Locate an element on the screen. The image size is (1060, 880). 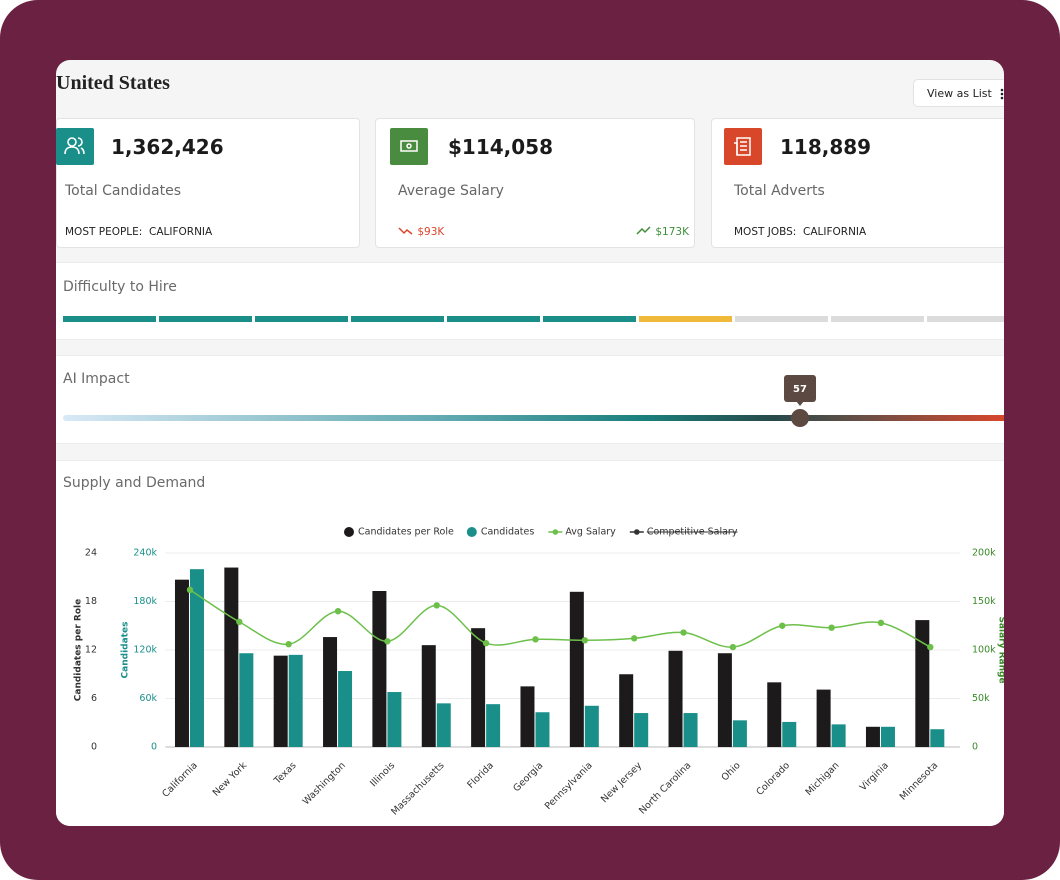
section-title: Supply and Demand is located at coordinates (134, 483).